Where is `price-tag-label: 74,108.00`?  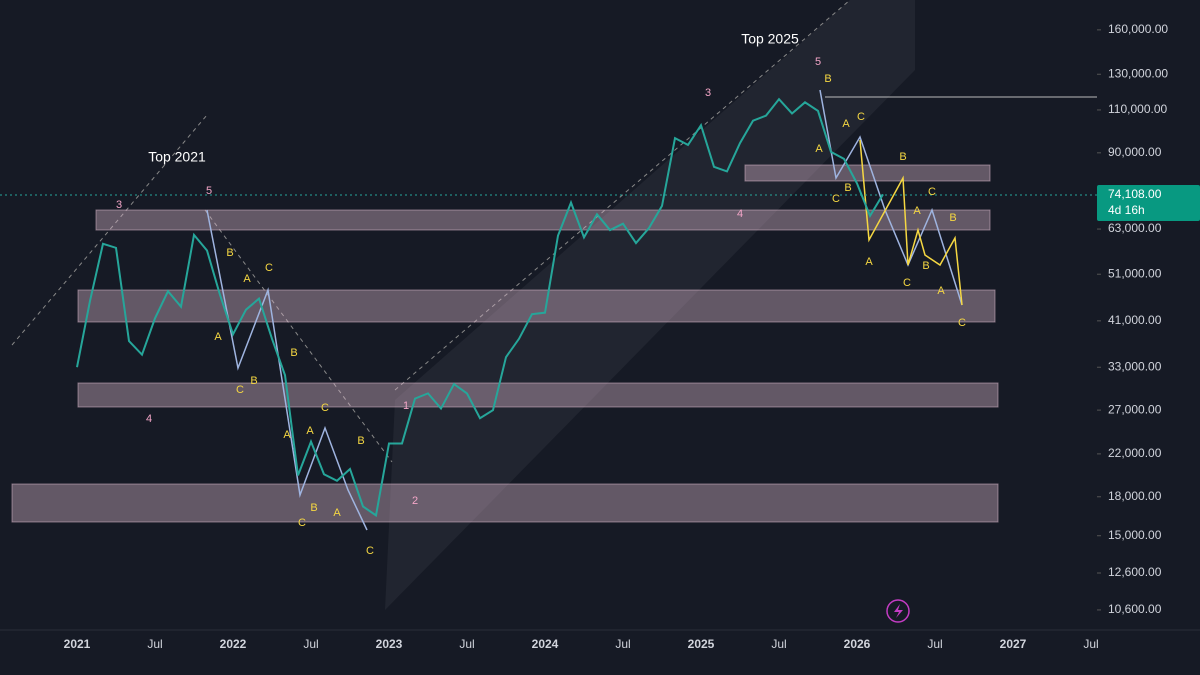
price-tag-label: 74,108.00 is located at coordinates (1135, 194).